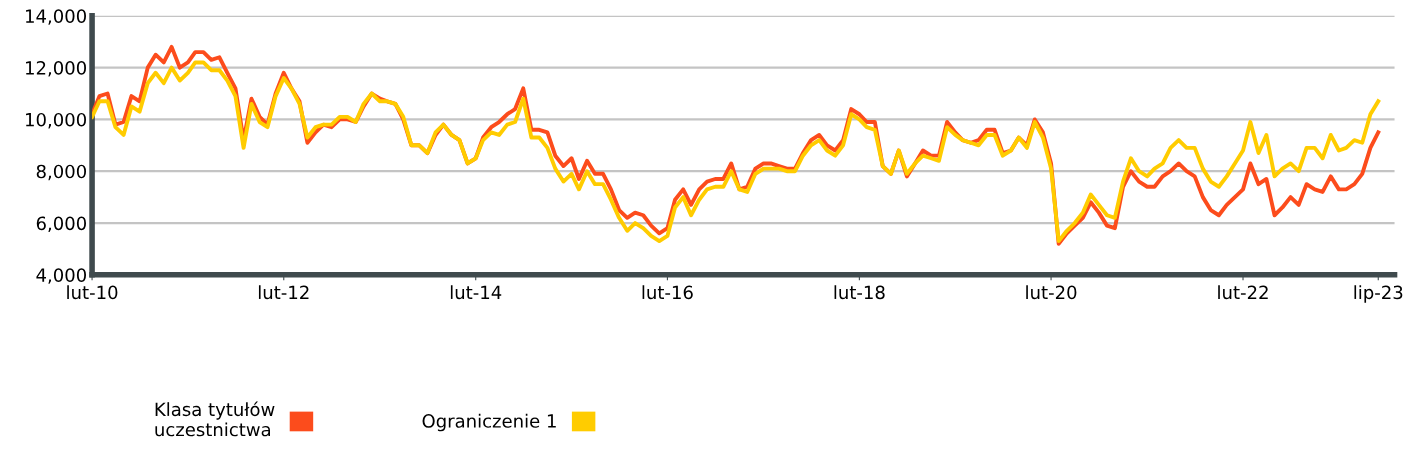 The width and height of the screenshot is (1423, 452). What do you see at coordinates (859, 292) in the screenshot?
I see `x-tick-label: lut-18` at bounding box center [859, 292].